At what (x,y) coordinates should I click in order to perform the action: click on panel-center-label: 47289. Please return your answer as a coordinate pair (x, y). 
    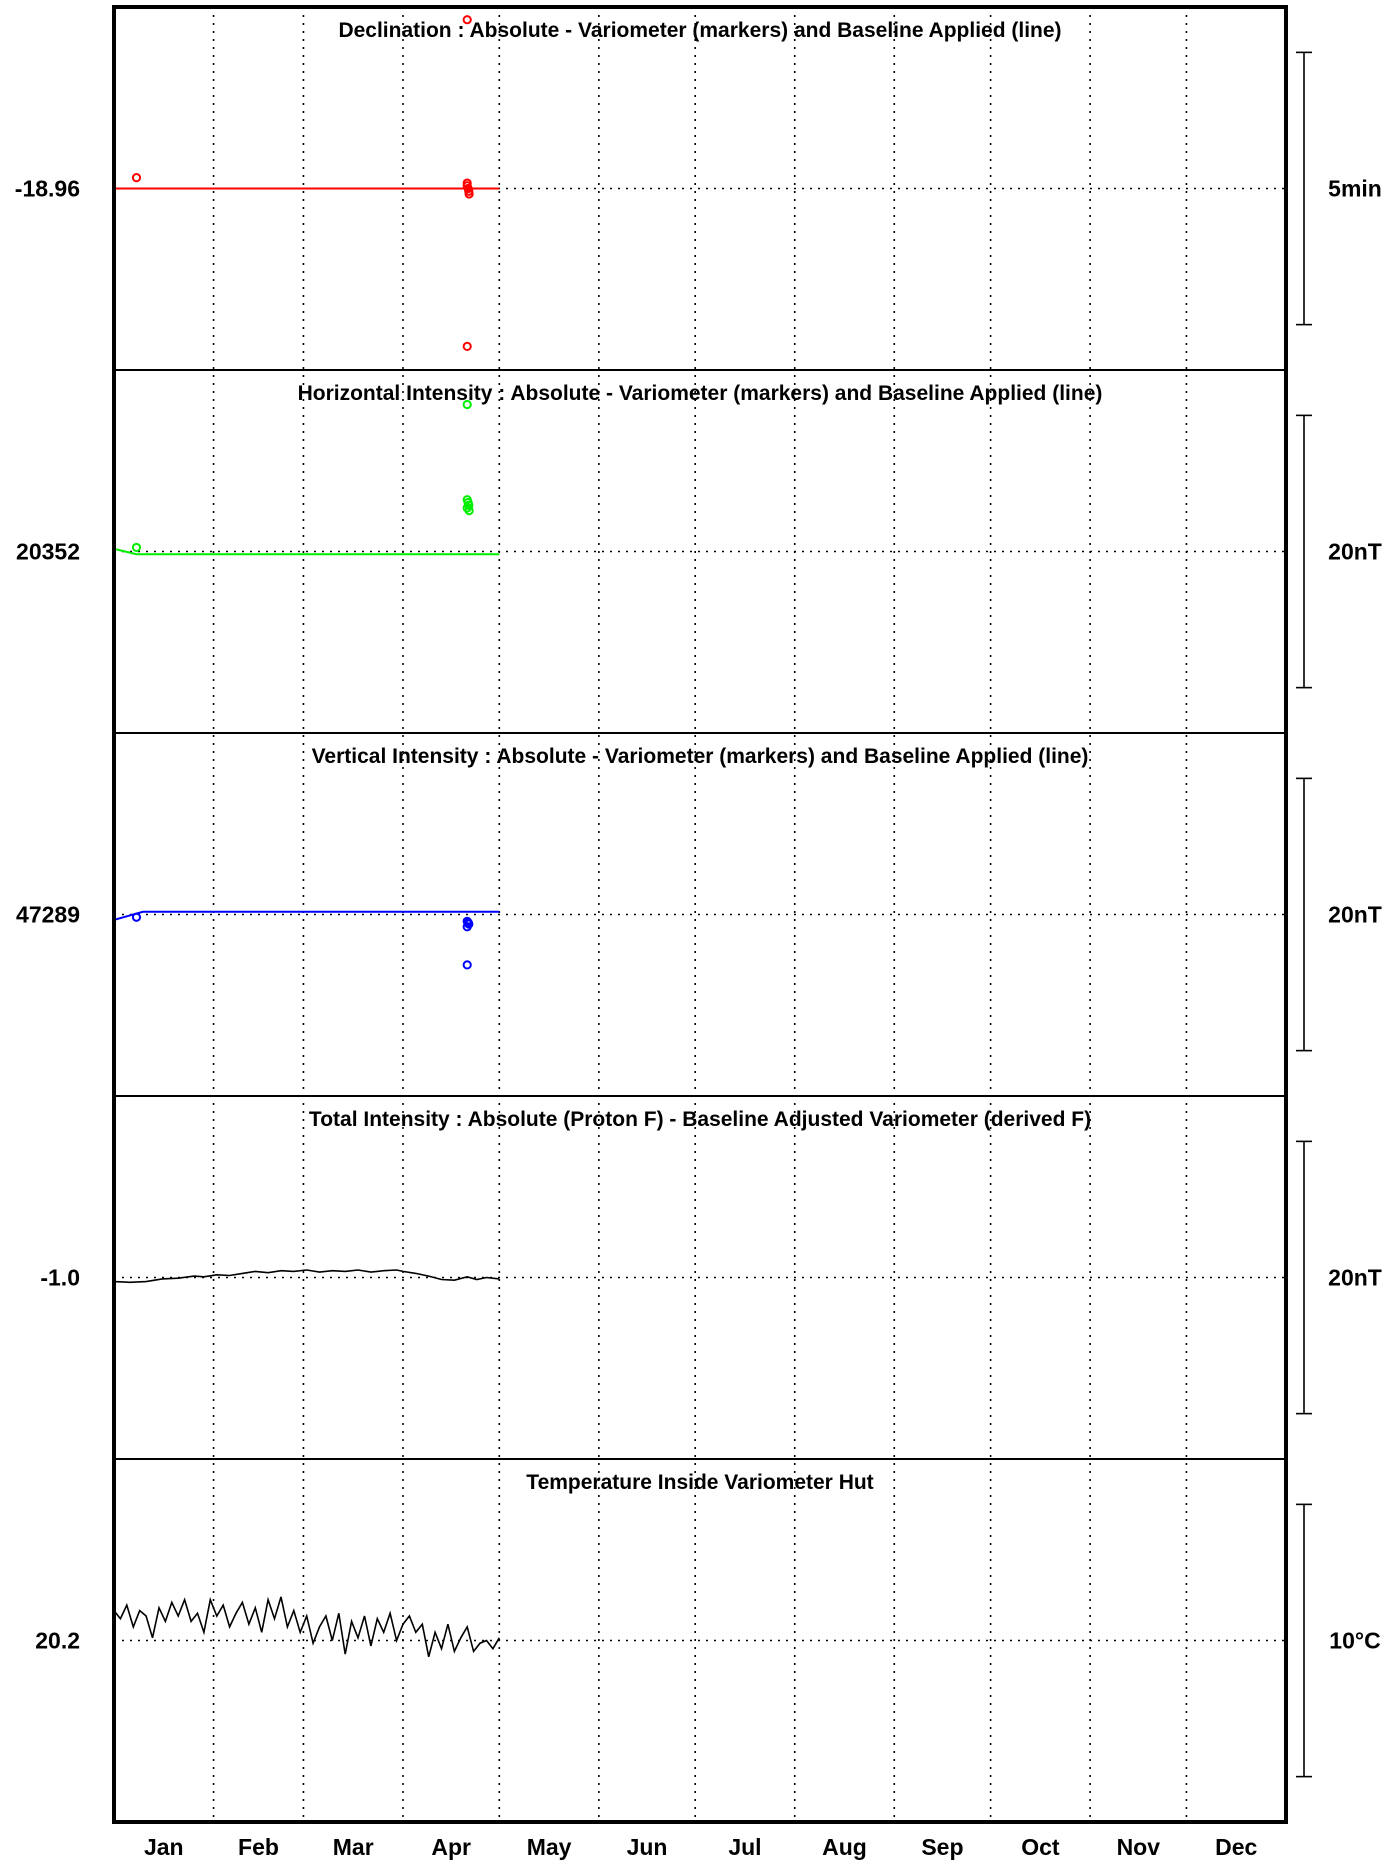
    Looking at the image, I should click on (48, 915).